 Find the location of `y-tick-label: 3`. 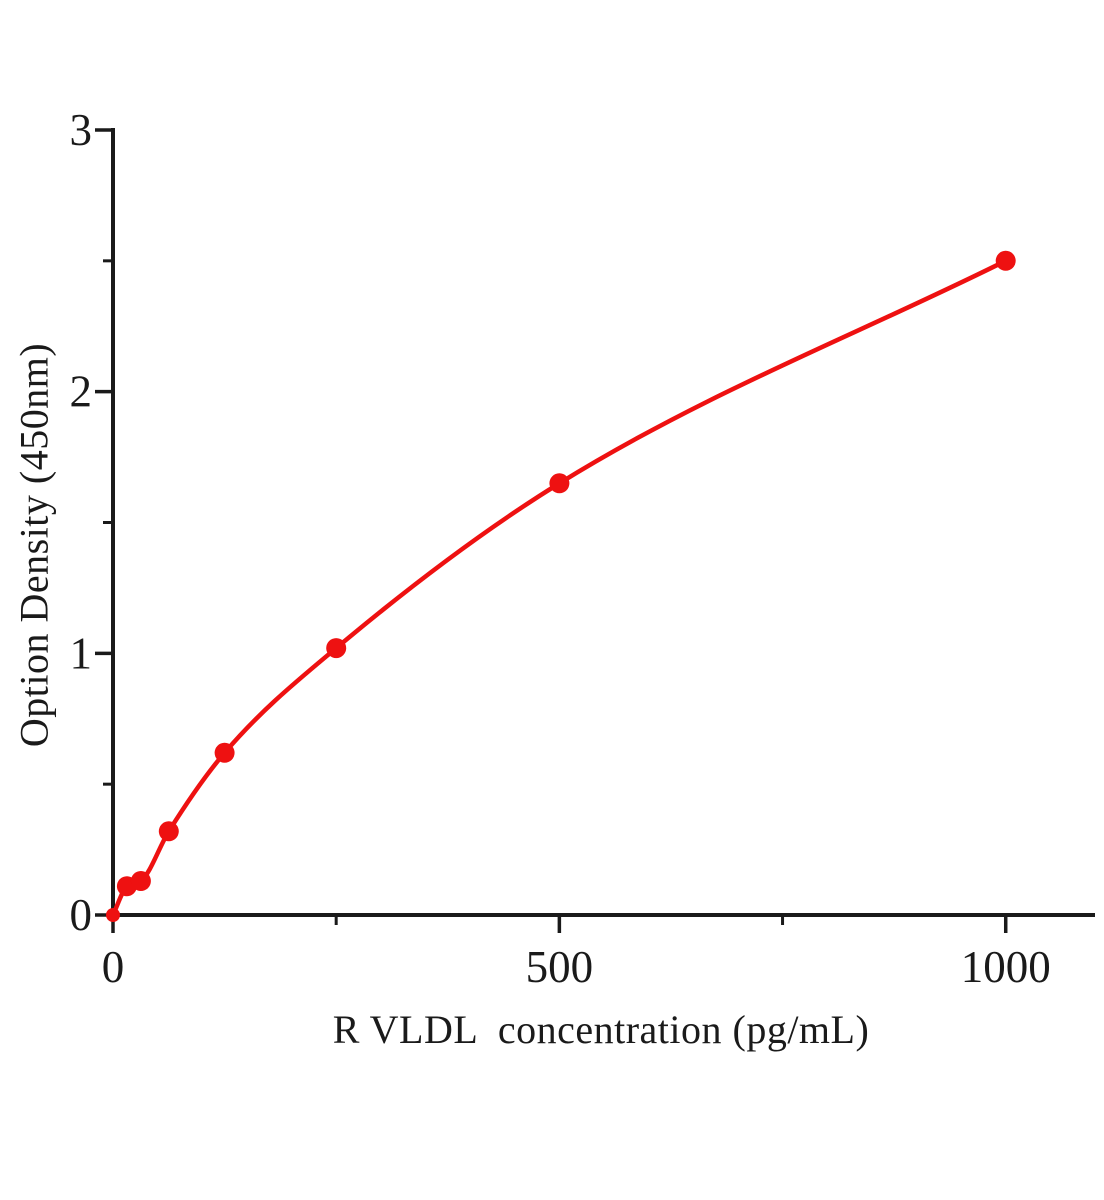

y-tick-label: 3 is located at coordinates (81, 130).